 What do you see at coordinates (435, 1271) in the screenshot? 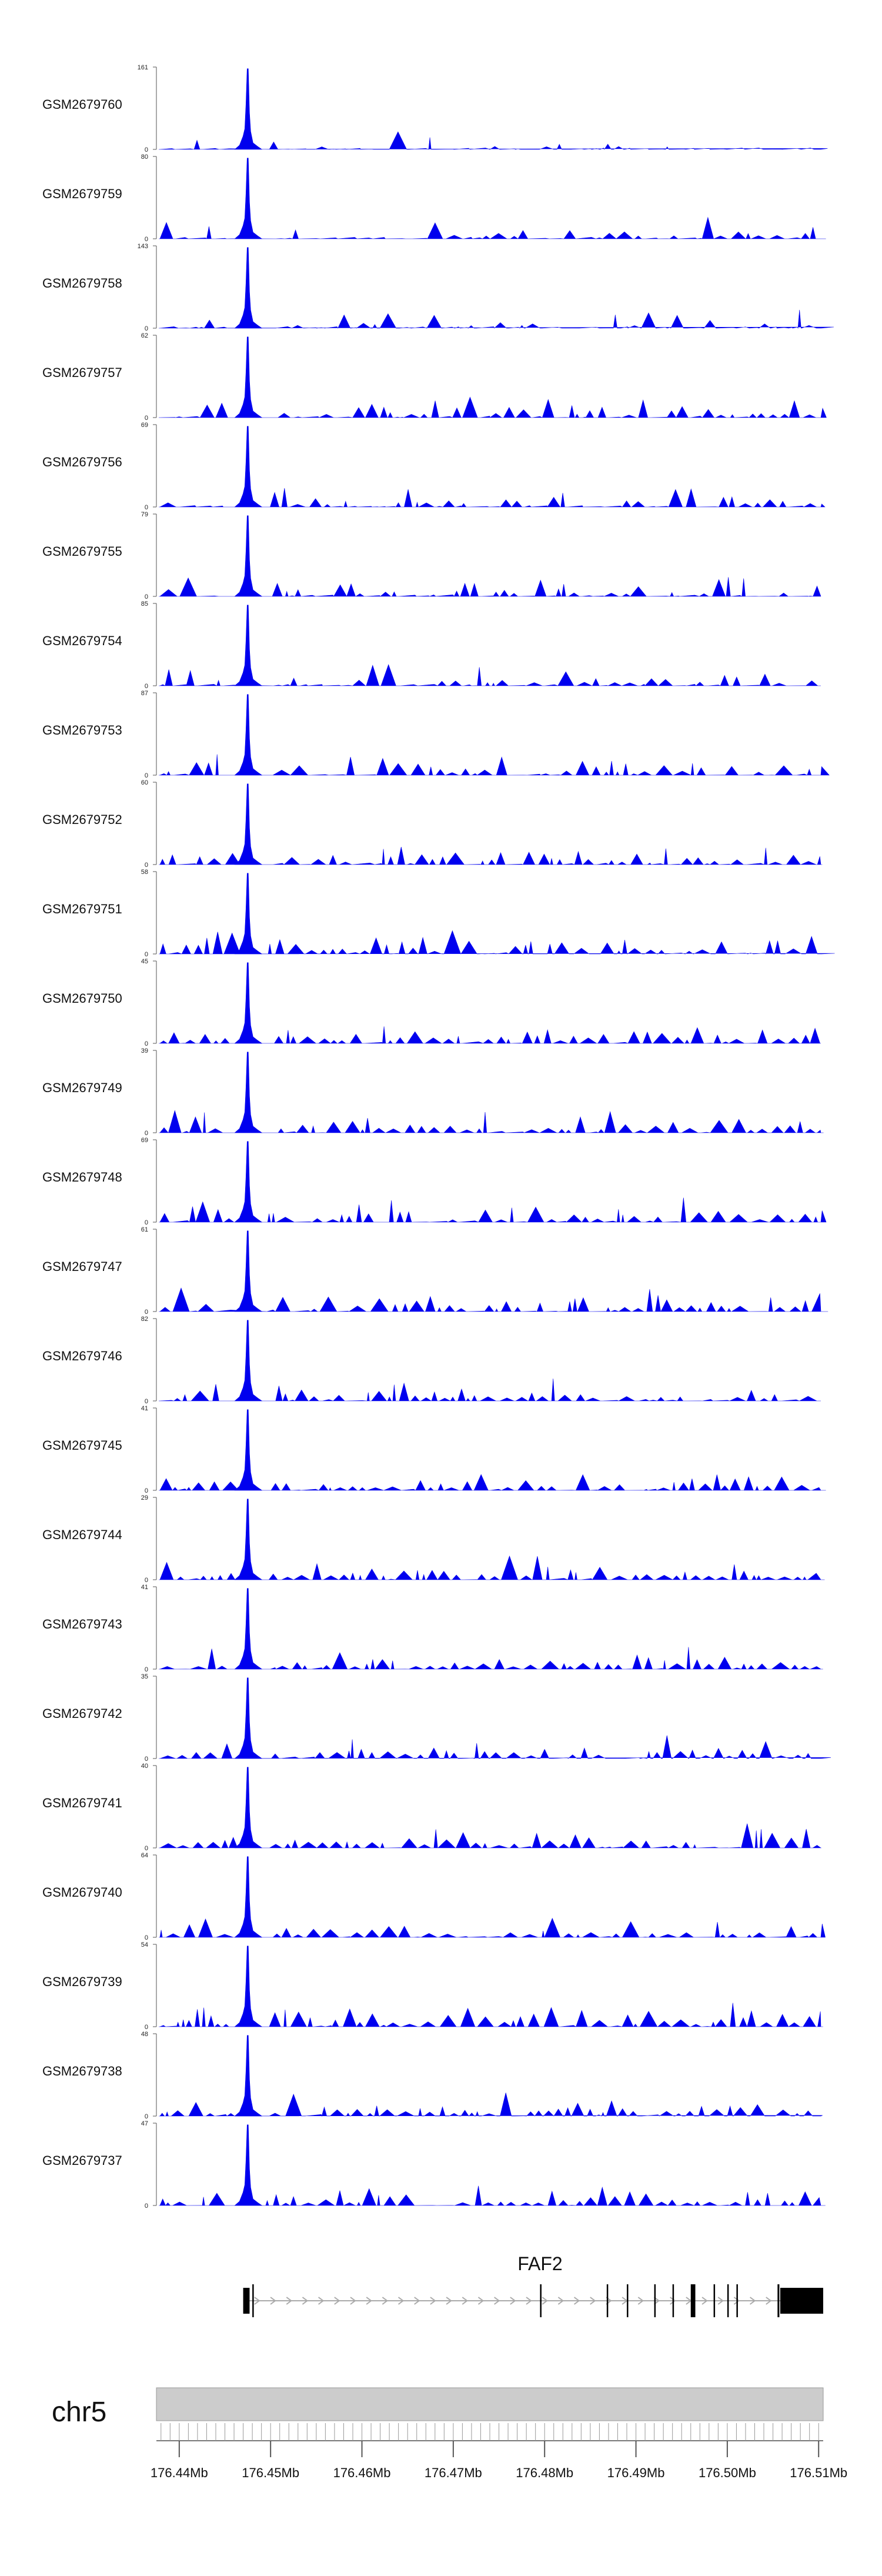
I see `track-GSM2679747: GSM2679747 61 0` at bounding box center [435, 1271].